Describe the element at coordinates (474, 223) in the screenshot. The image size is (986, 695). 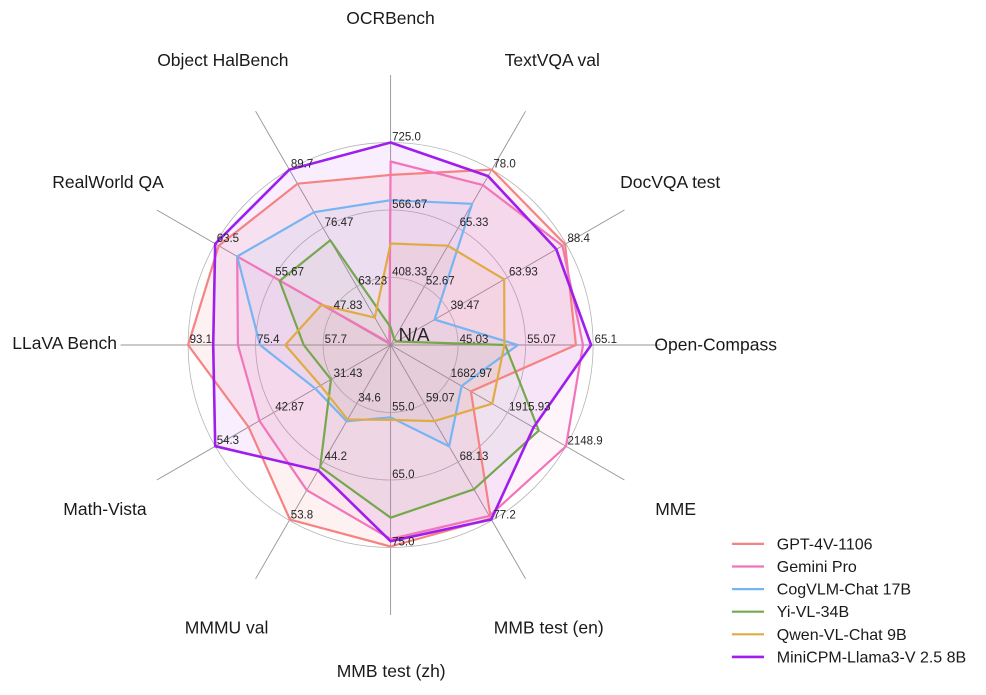
I see `svg-text: 65.33` at that location.